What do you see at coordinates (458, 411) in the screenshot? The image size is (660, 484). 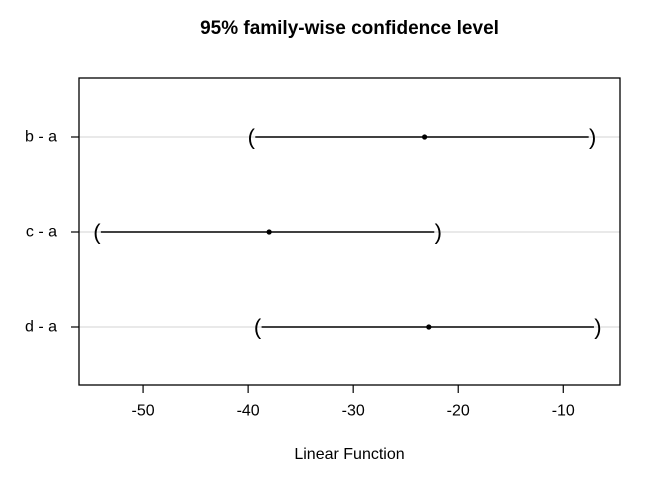 I see `x-tick-label: -20` at bounding box center [458, 411].